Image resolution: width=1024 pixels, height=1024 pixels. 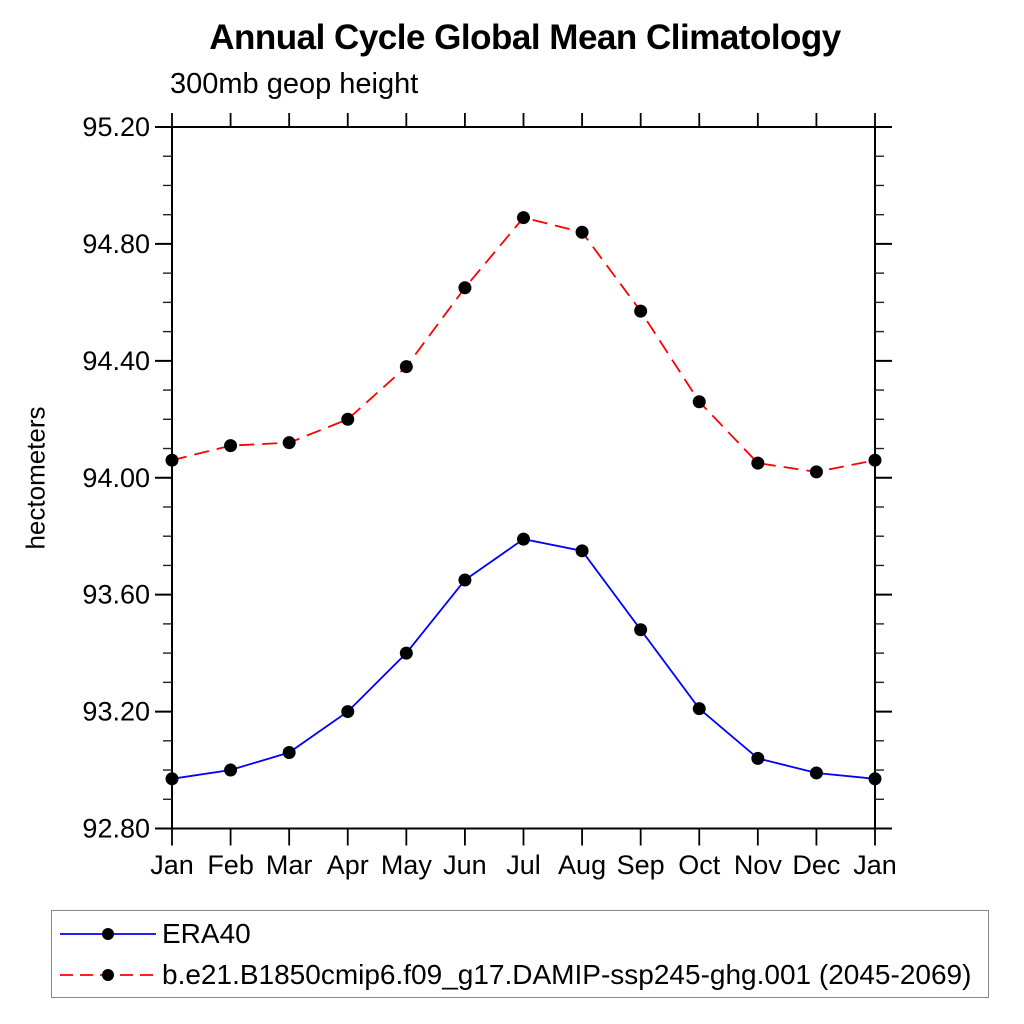 What do you see at coordinates (582, 865) in the screenshot?
I see `x-tick-label: Aug` at bounding box center [582, 865].